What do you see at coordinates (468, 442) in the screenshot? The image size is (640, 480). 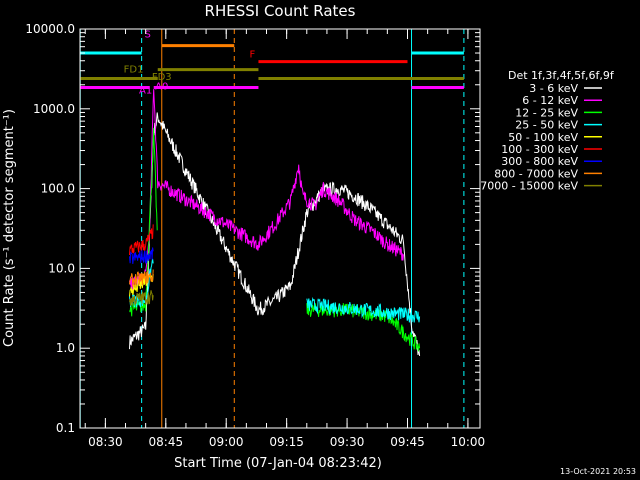 I see `x-tick-label: 10:00` at bounding box center [468, 442].